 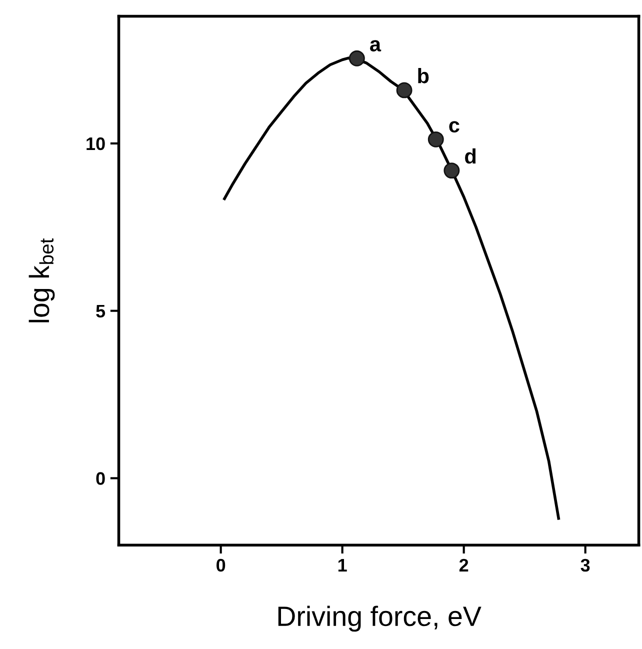 I want to click on x-axis-title: Driving force, eV, so click(x=380, y=619).